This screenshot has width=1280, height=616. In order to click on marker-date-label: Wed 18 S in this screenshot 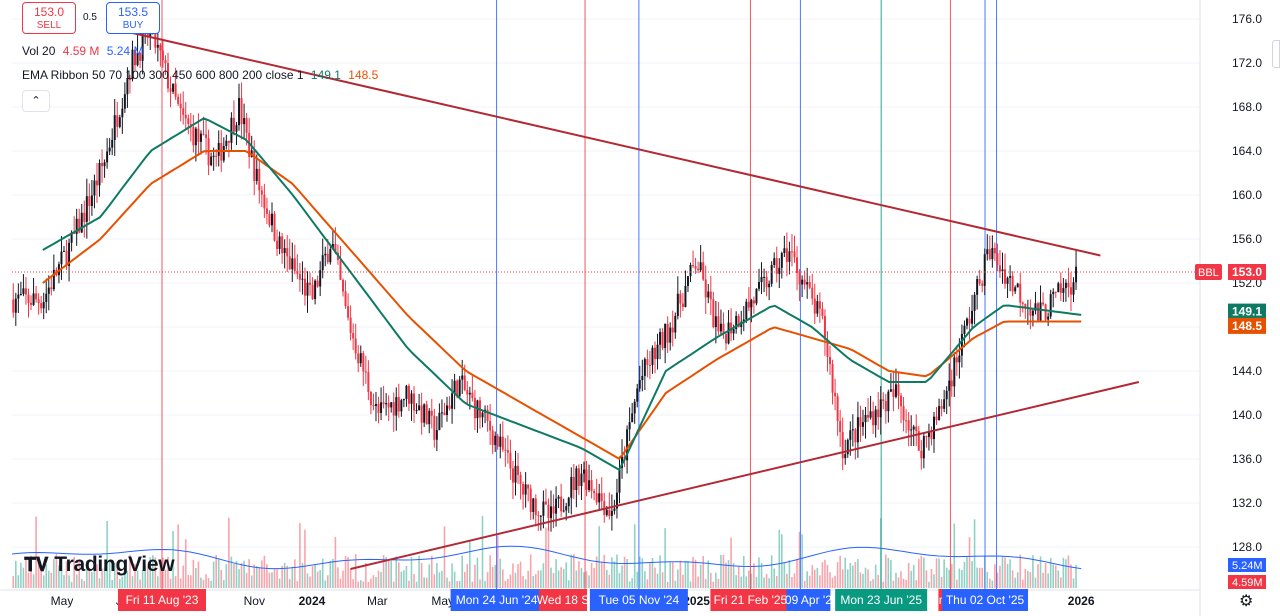, I will do `click(563, 600)`.